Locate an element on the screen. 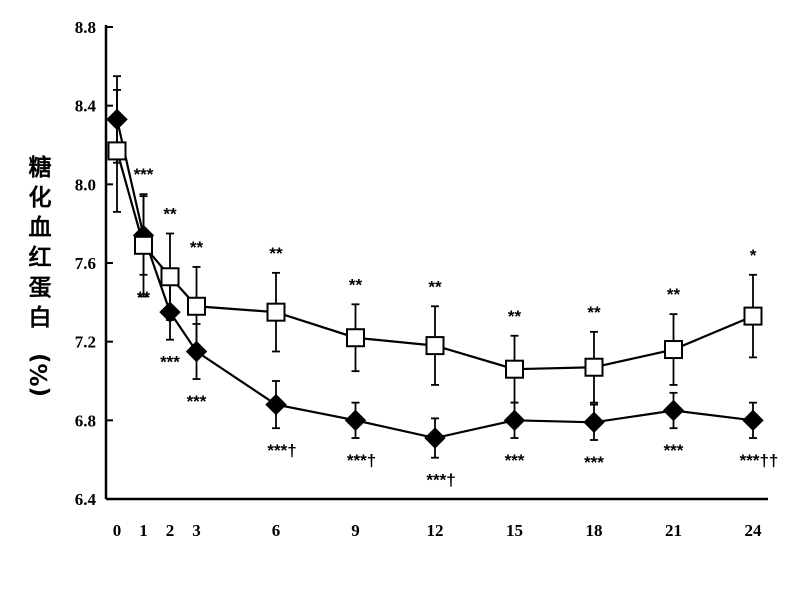 This screenshot has height=603, width=812. series-0-annotation-5: ***† is located at coordinates (361, 460).